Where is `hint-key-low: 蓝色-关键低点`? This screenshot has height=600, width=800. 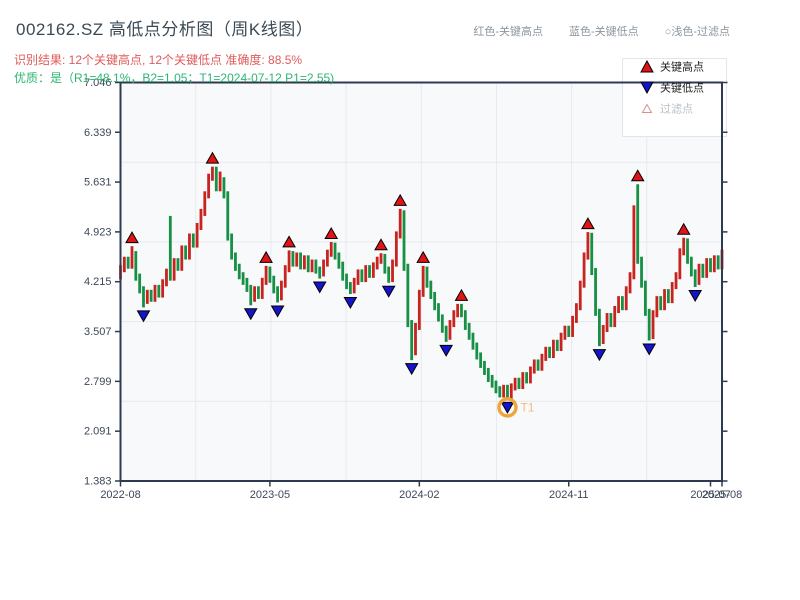
hint-key-low: 蓝色-关键低点 is located at coordinates (604, 32).